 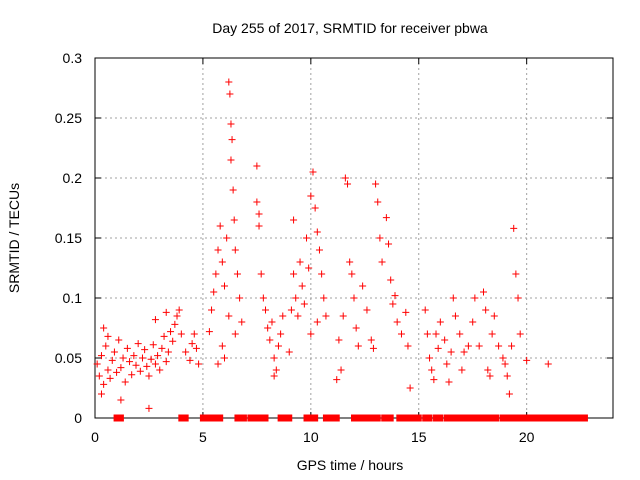 What do you see at coordinates (73, 58) in the screenshot?
I see `y-tick-label: 0.3` at bounding box center [73, 58].